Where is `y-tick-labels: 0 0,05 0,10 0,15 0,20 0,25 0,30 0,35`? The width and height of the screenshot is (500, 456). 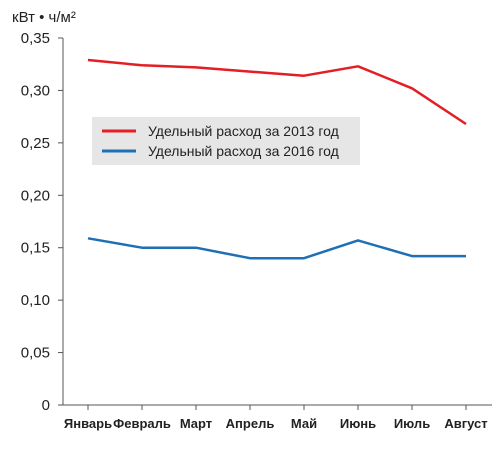 y-tick-labels: 0 0,05 0,10 0,15 0,20 0,25 0,30 0,35 is located at coordinates (42, 222).